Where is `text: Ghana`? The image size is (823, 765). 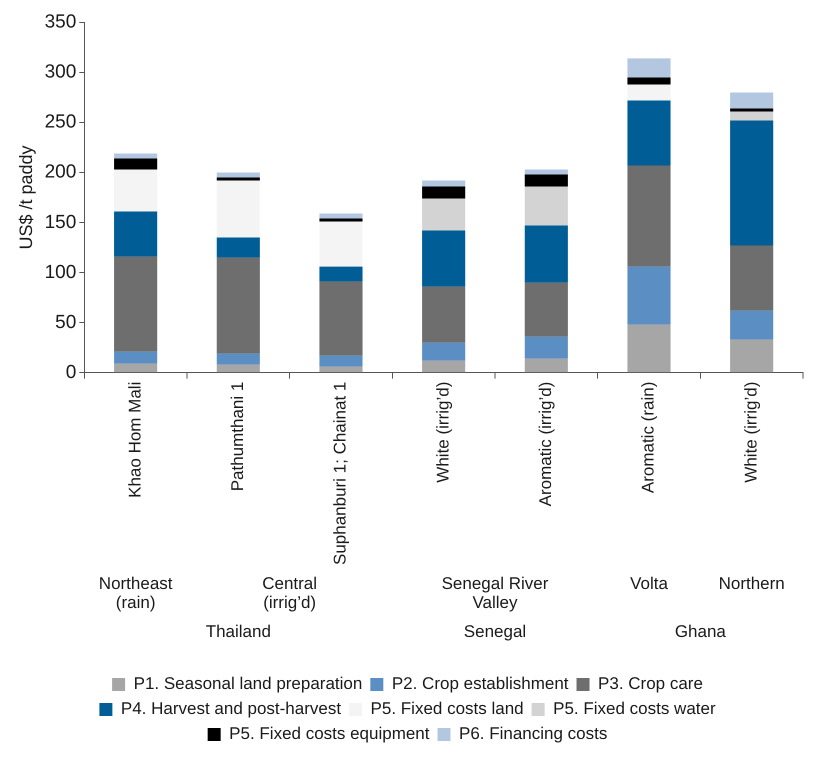
text: Ghana is located at coordinates (700, 632).